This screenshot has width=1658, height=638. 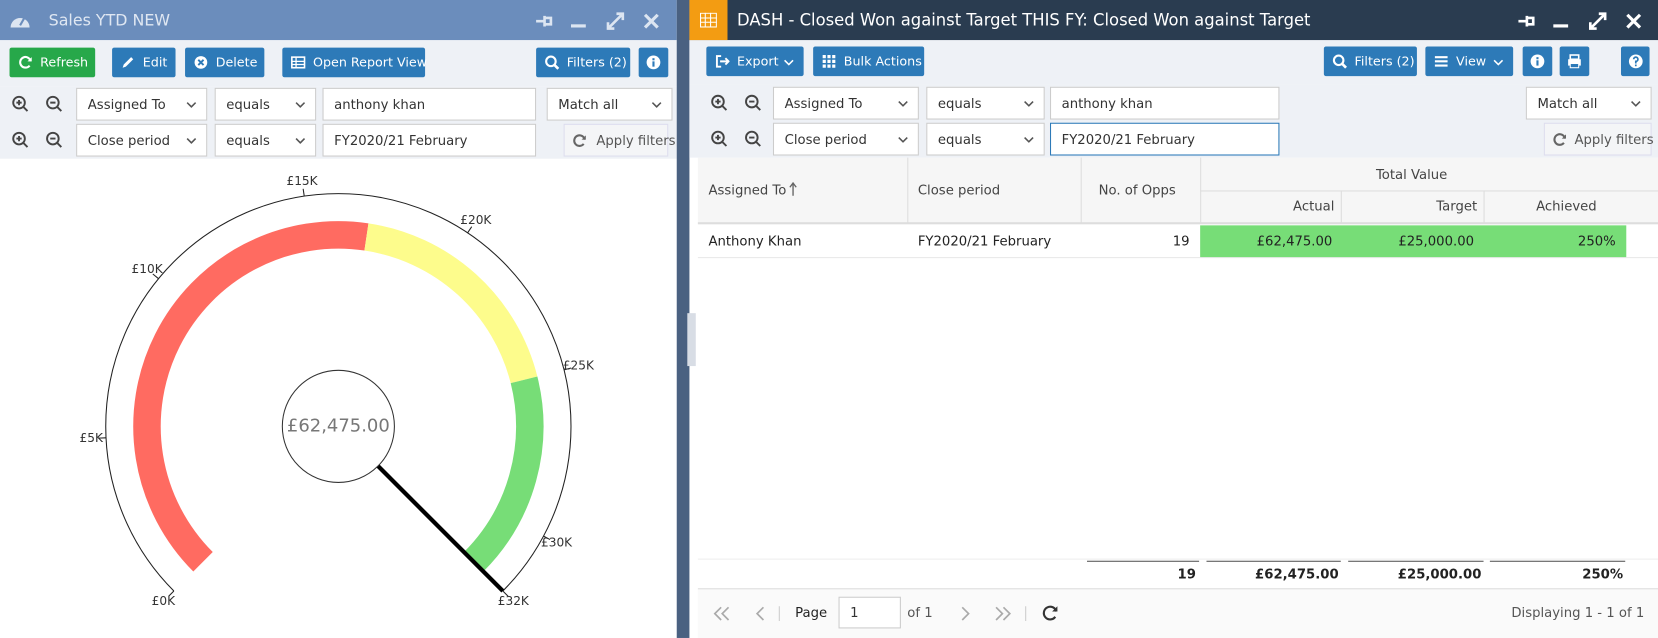 What do you see at coordinates (959, 189) in the screenshot?
I see `column-header: Close period` at bounding box center [959, 189].